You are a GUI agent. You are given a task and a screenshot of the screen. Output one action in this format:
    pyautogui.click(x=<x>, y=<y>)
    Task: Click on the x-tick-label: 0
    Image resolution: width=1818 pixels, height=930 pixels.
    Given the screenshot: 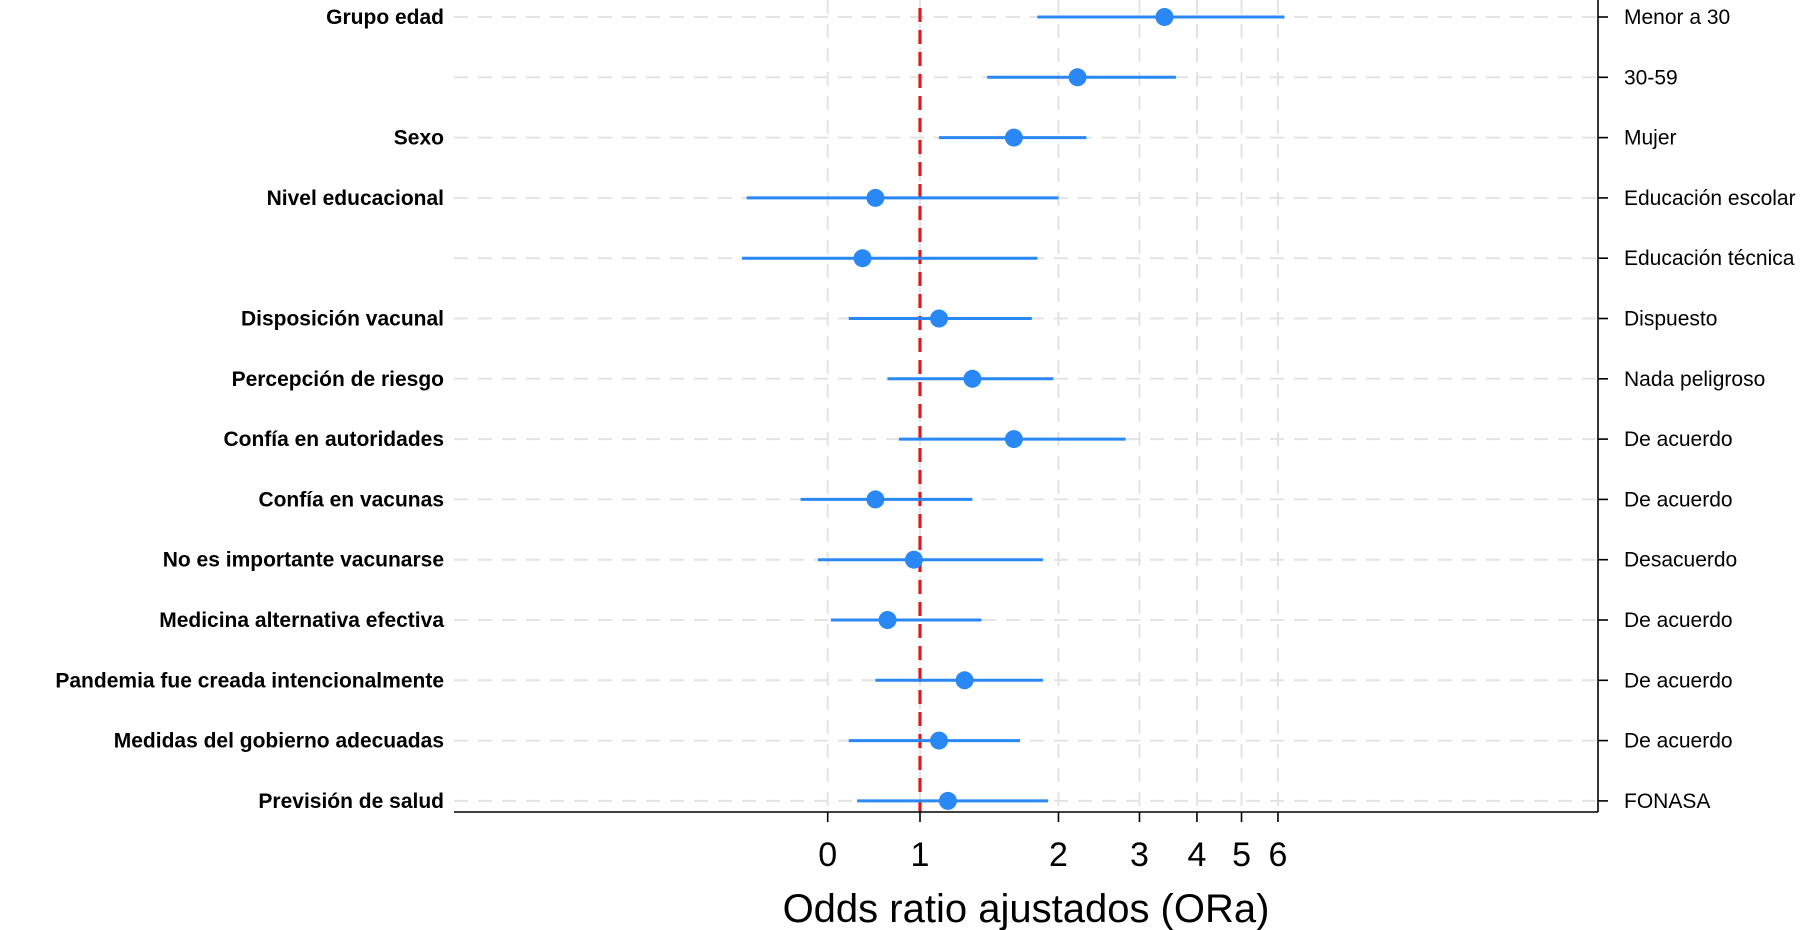 What is the action you would take?
    pyautogui.click(x=827, y=855)
    